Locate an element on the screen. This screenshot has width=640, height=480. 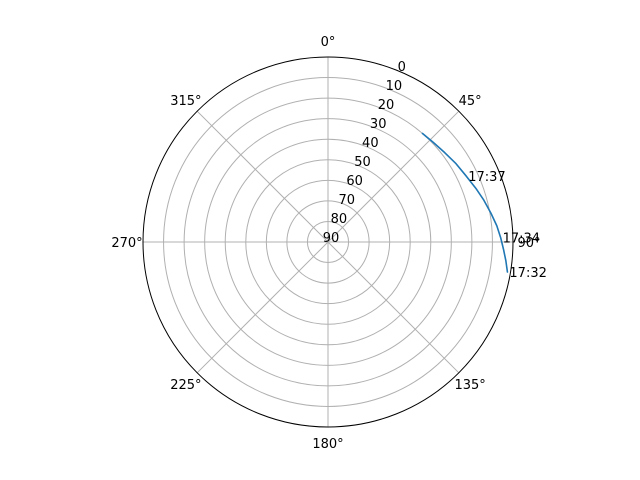
theta-tick-label-225: 225° is located at coordinates (185, 385).